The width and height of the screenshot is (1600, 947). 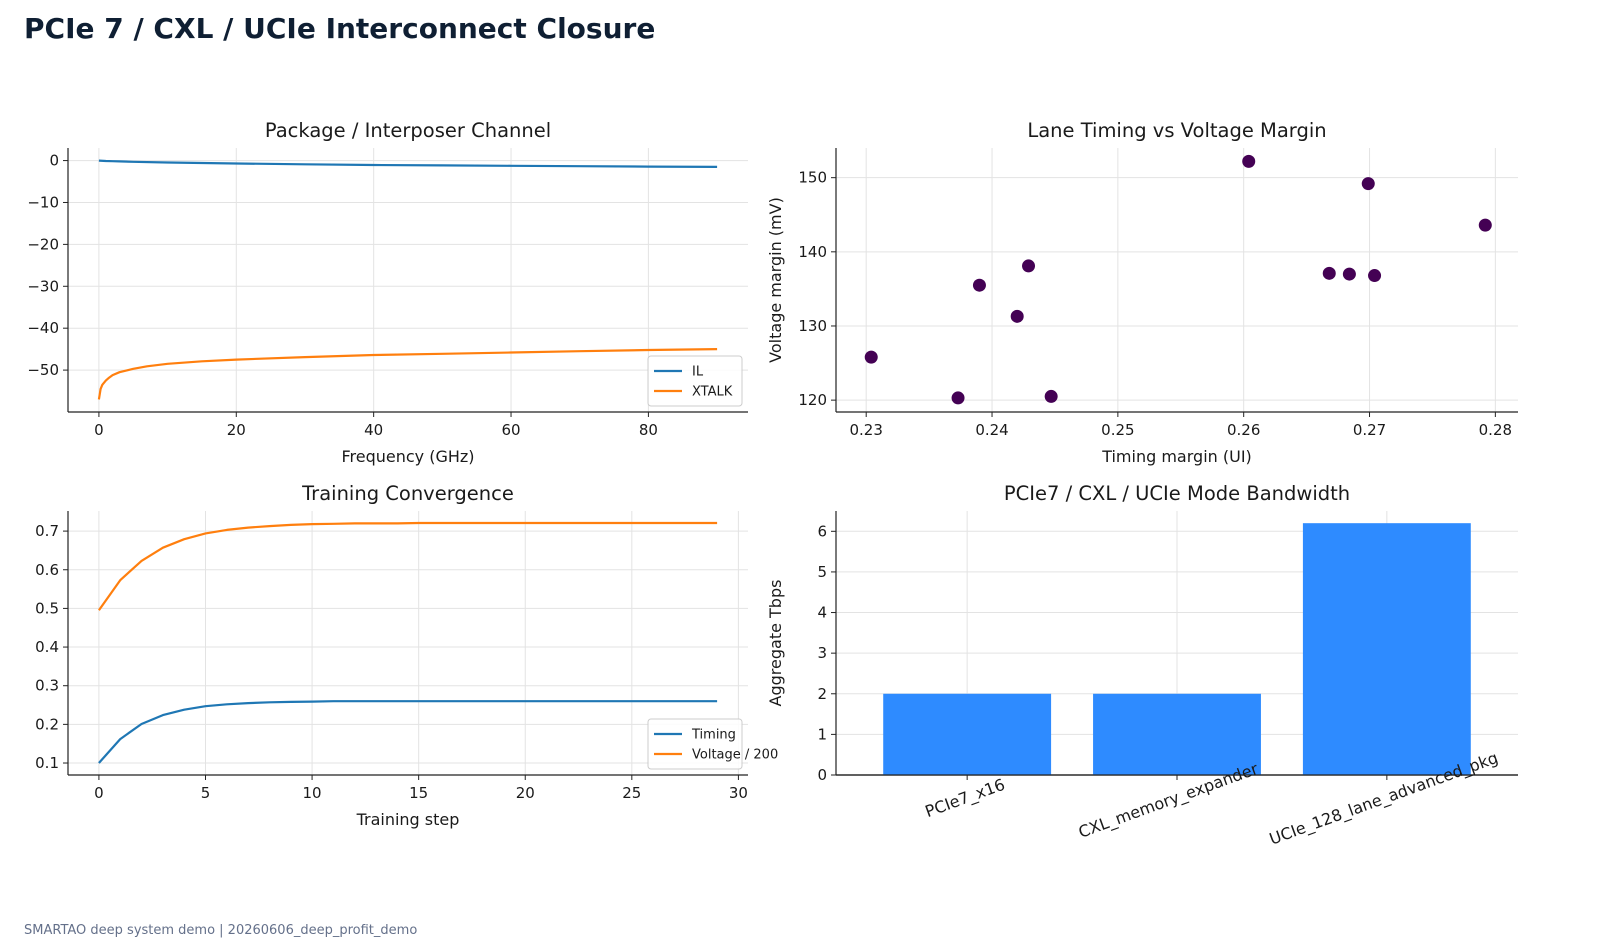 What do you see at coordinates (510, 430) in the screenshot?
I see `x-tick-label: 60` at bounding box center [510, 430].